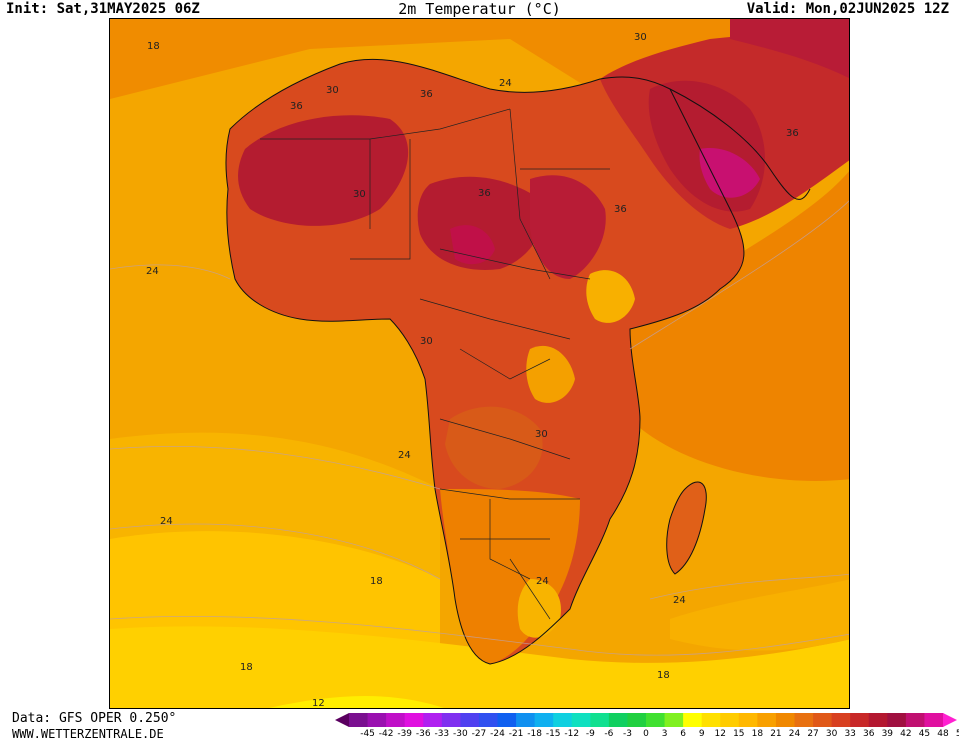  What do you see at coordinates (534, 734) in the screenshot?
I see `scale-tick-label: -18` at bounding box center [534, 734].